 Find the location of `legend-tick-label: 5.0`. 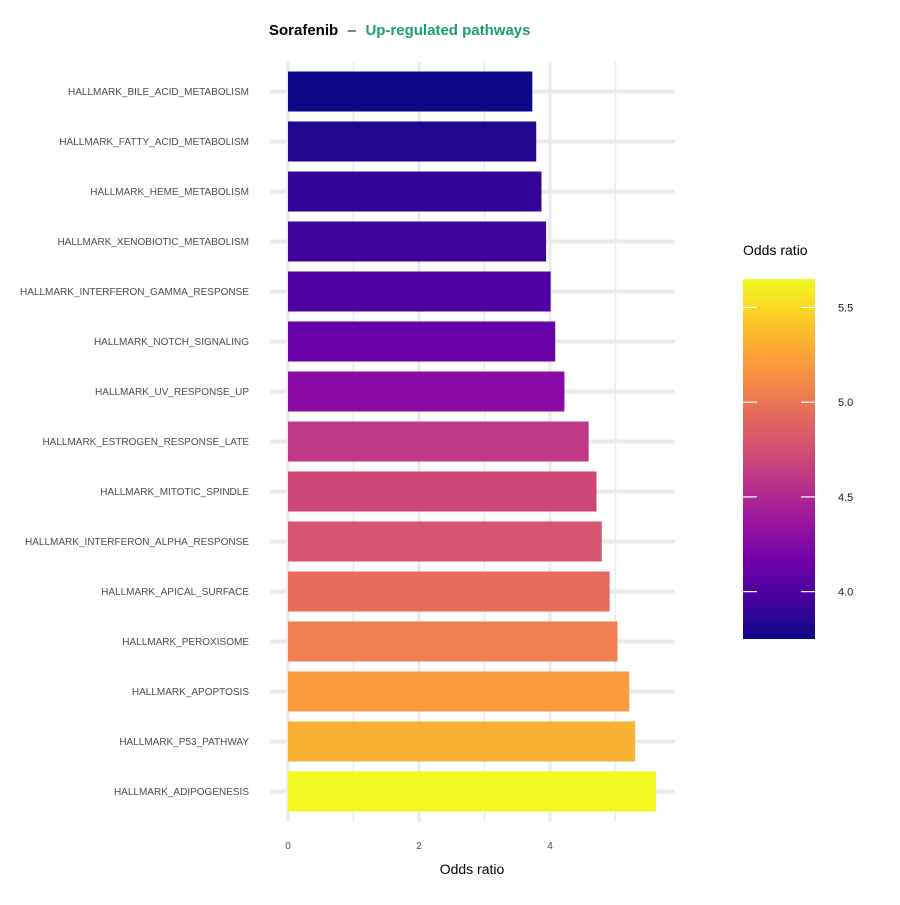

legend-tick-label: 5.0 is located at coordinates (845, 403).